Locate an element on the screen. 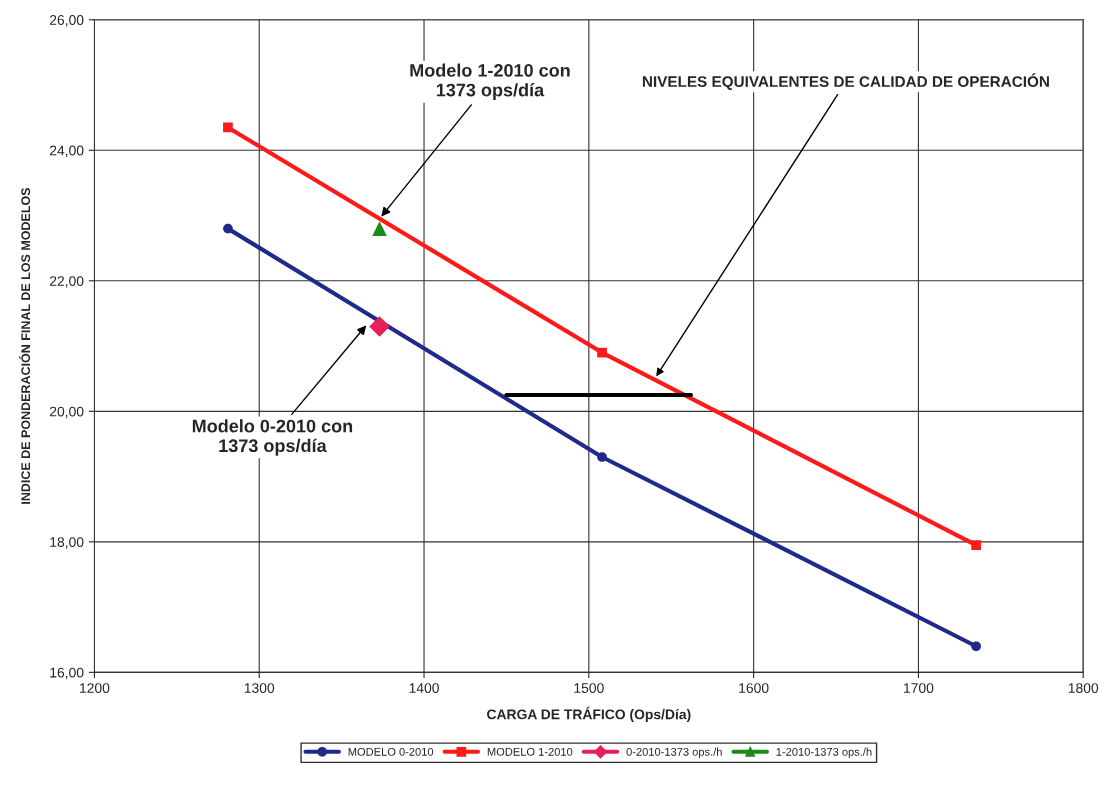 The width and height of the screenshot is (1111, 791). x-tick-label: 1500 is located at coordinates (589, 688).